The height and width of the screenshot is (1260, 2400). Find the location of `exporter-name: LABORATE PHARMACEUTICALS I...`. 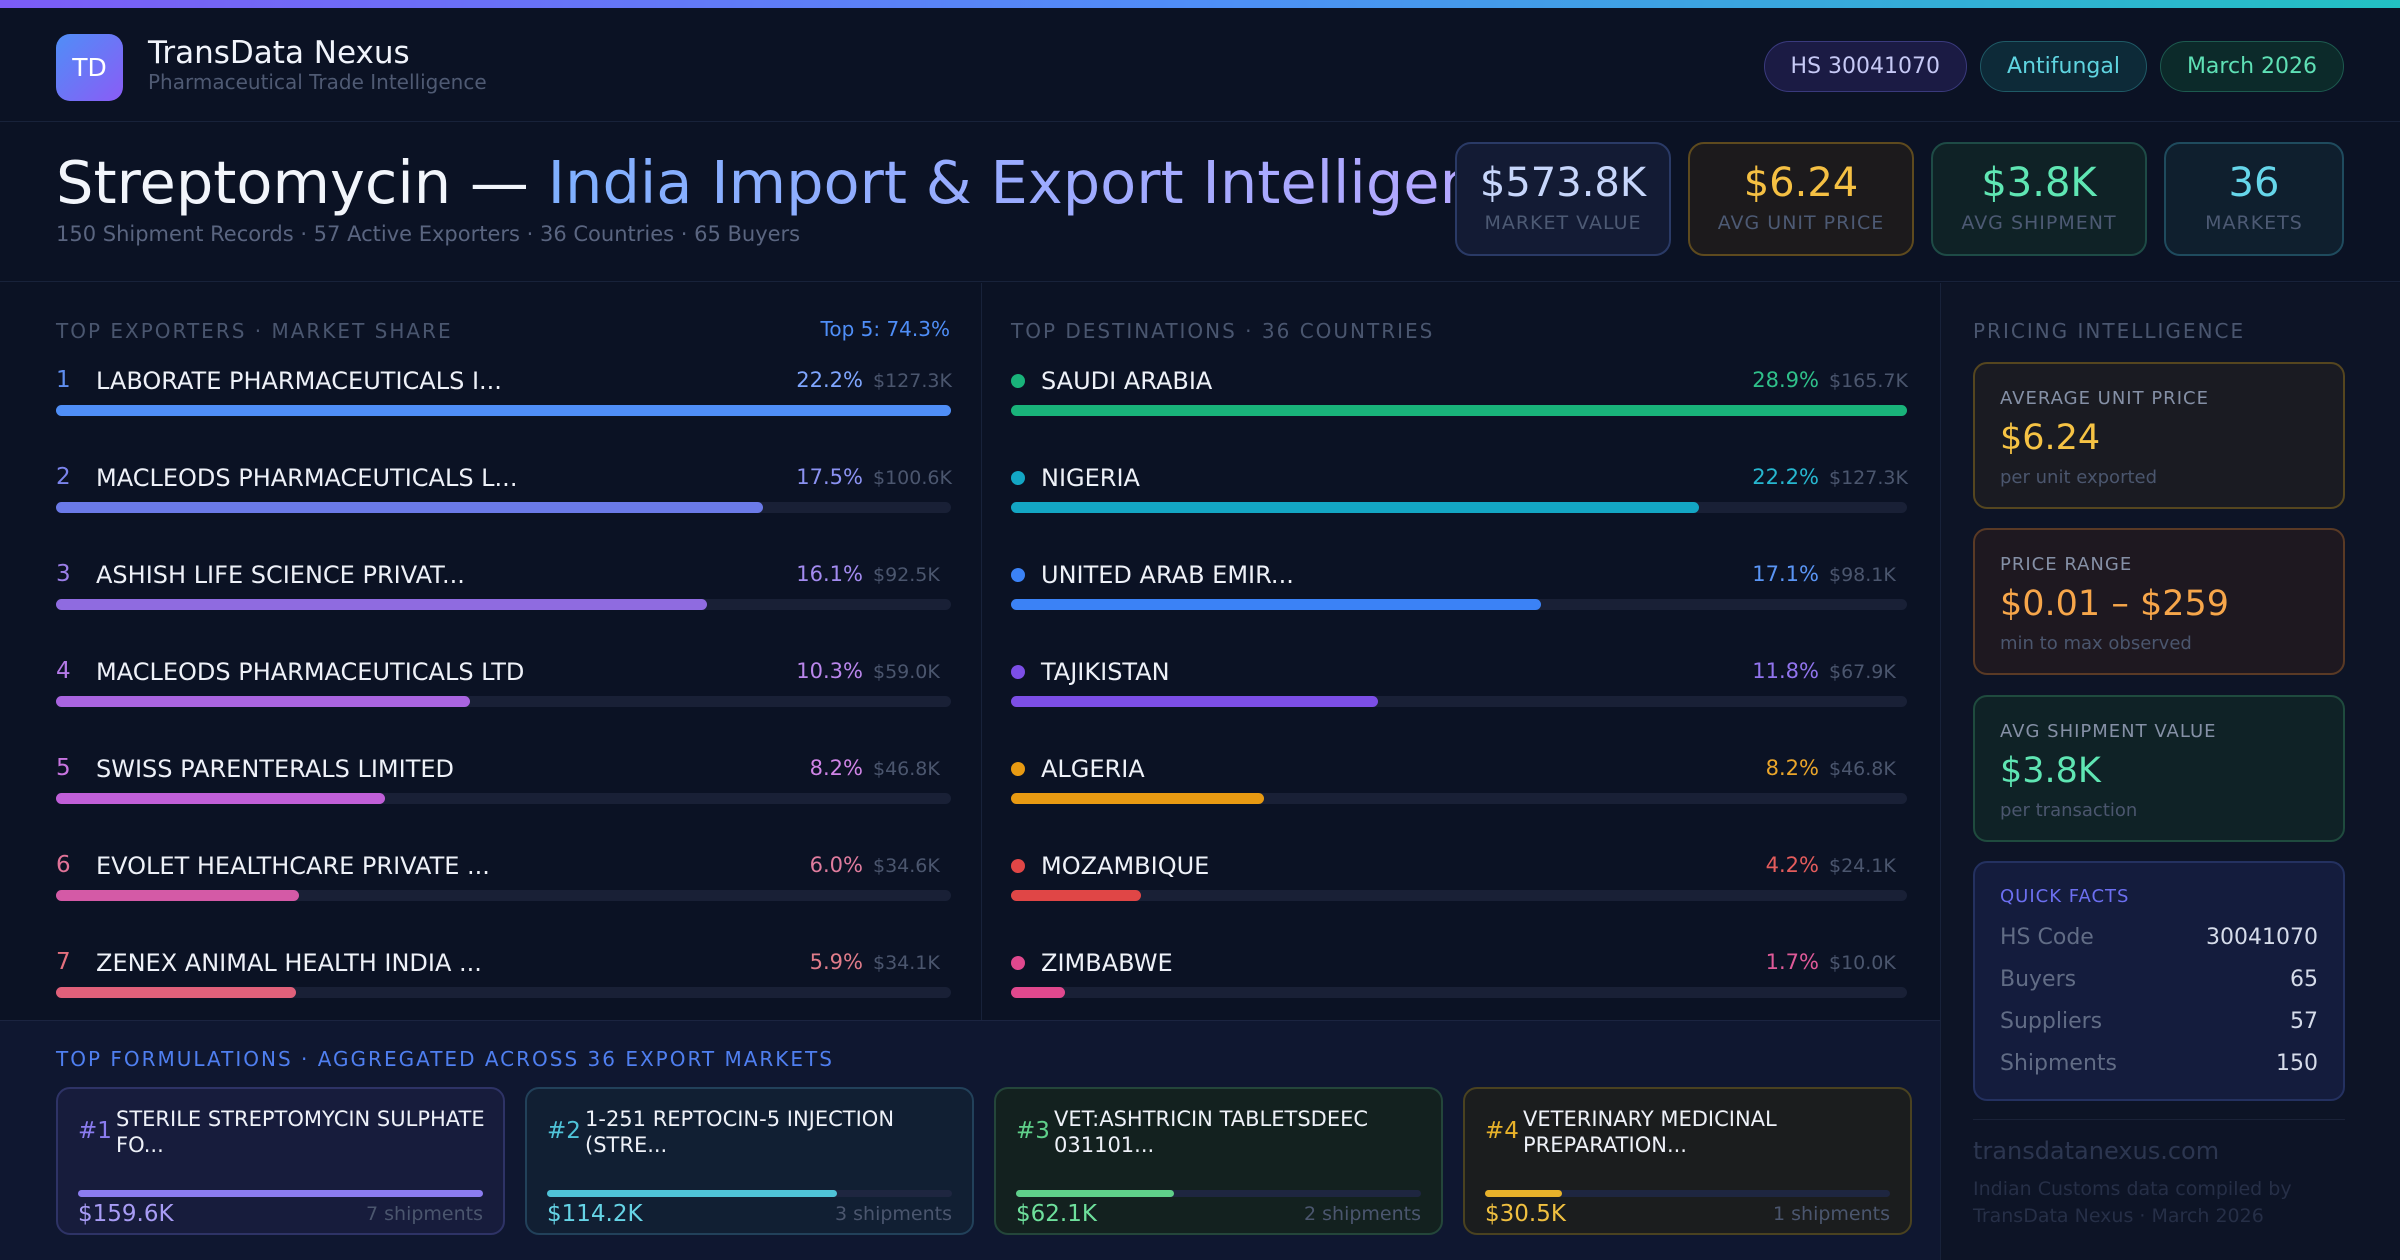

exporter-name: LABORATE PHARMACEUTICALS I... is located at coordinates (299, 381).